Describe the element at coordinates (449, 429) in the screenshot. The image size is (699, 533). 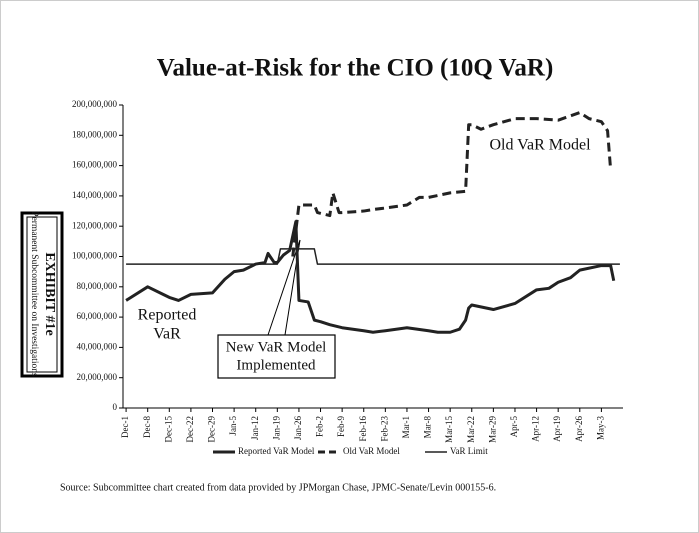
I see `x-tick-label: Mar-15` at that location.